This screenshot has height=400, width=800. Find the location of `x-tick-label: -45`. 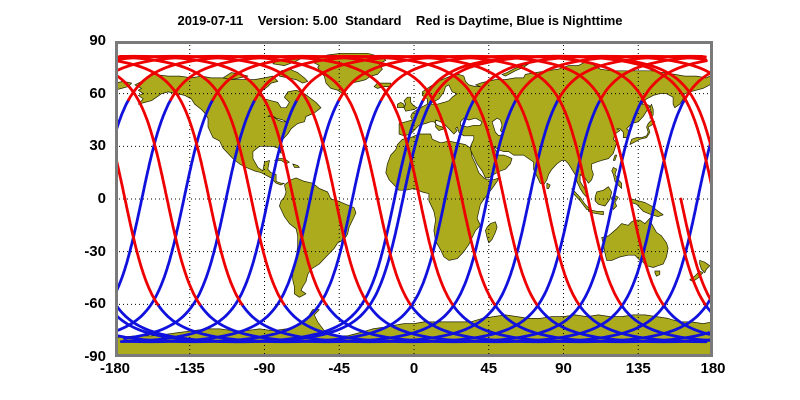

x-tick-label: -45 is located at coordinates (339, 368).